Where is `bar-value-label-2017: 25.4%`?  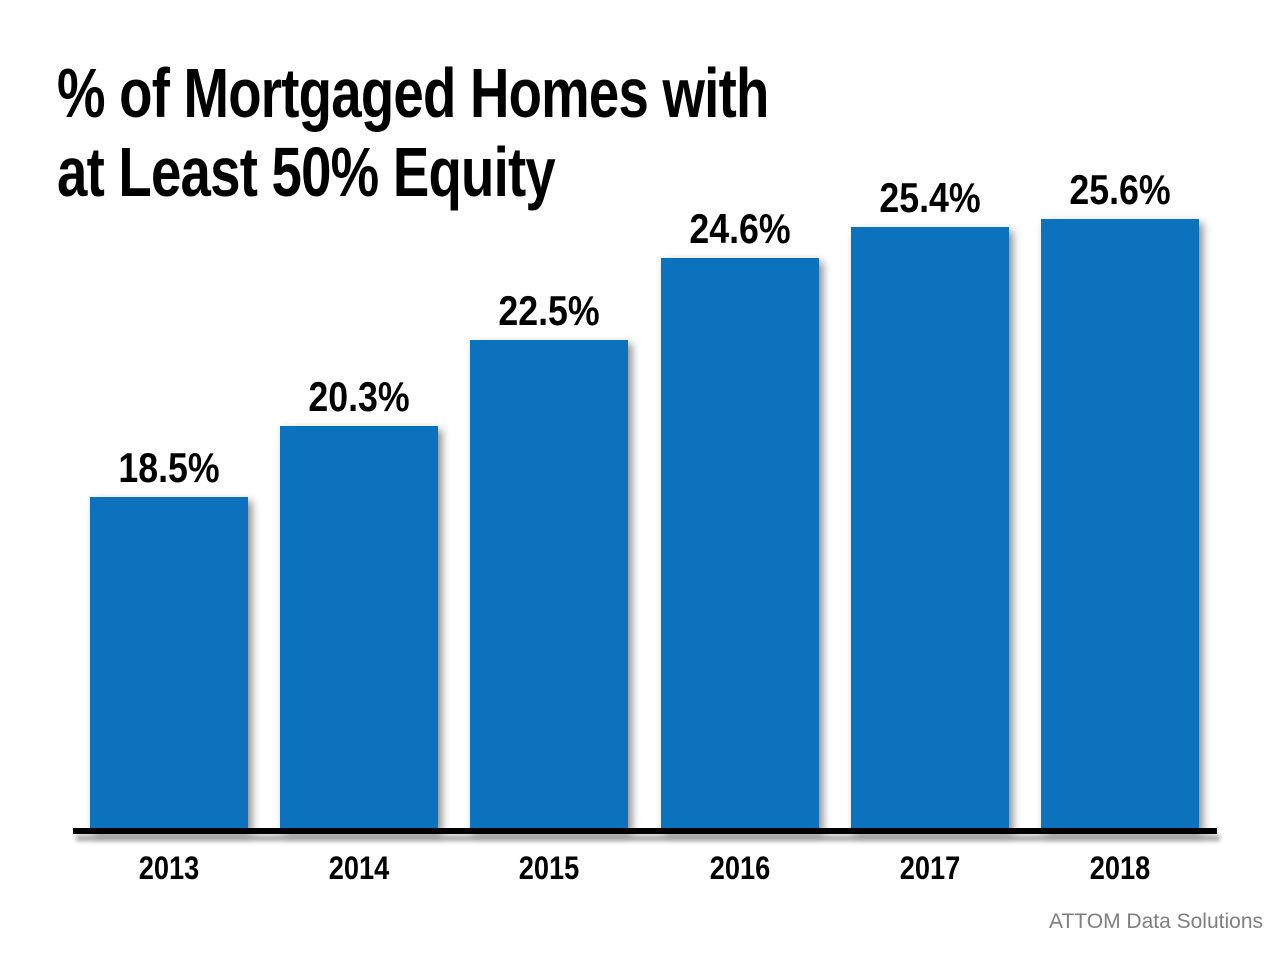
bar-value-label-2017: 25.4% is located at coordinates (930, 197).